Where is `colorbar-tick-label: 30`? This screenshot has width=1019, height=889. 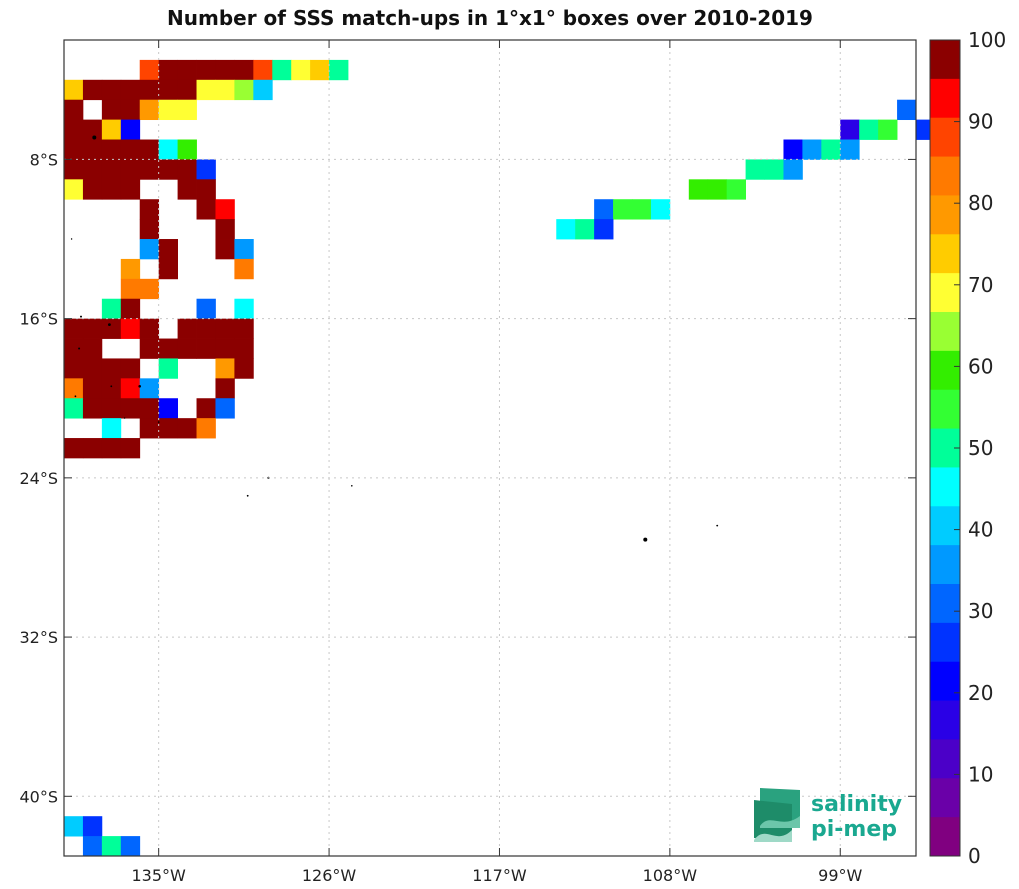
colorbar-tick-label: 30 is located at coordinates (980, 611).